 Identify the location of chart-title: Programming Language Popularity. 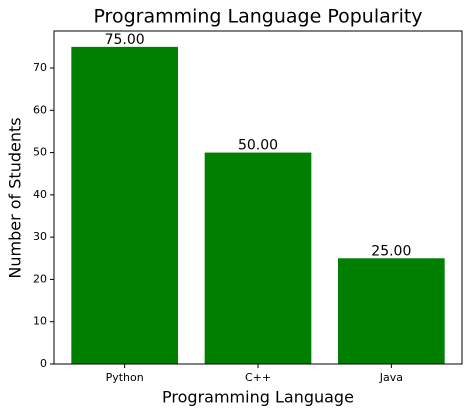
(257, 17).